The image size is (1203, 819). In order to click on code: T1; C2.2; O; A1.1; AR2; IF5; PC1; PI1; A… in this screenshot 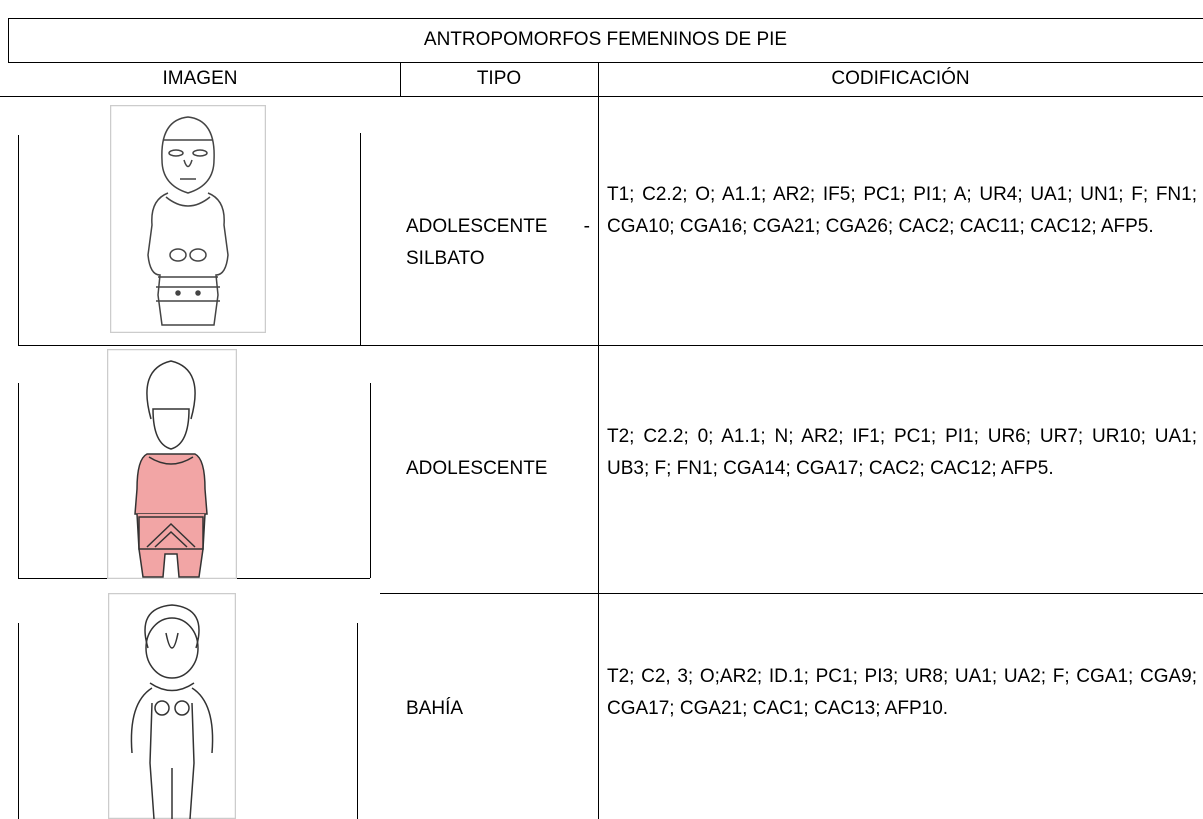, I will do `click(902, 210)`.